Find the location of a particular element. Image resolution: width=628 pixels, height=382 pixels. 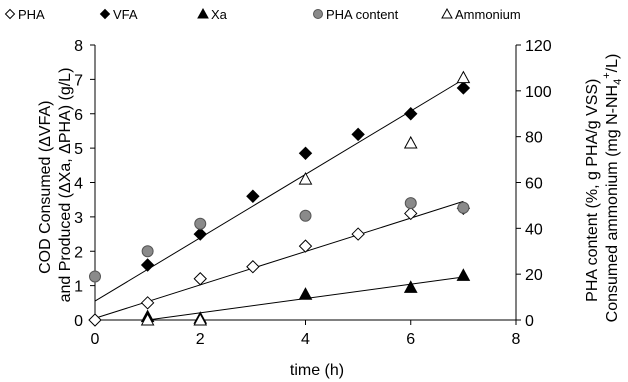

y-axis-title-right-line2-pre: Consumed ammonium (mg N-NH is located at coordinates (612, 203).